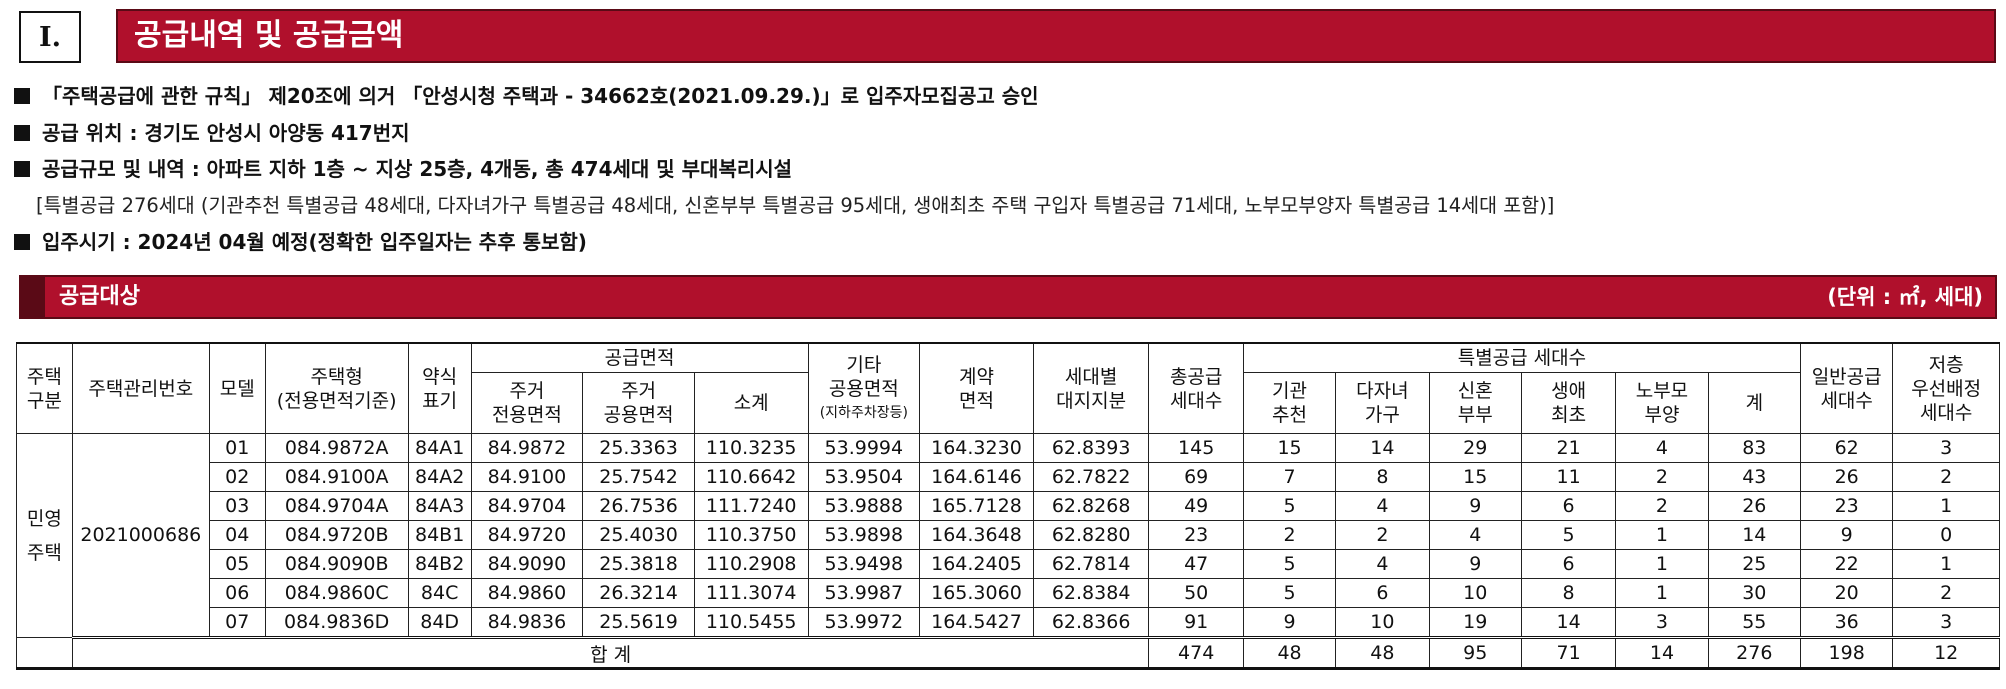 This screenshot has width=2006, height=689. I want to click on col-mgmt-no: 주택관리번호, so click(140, 388).